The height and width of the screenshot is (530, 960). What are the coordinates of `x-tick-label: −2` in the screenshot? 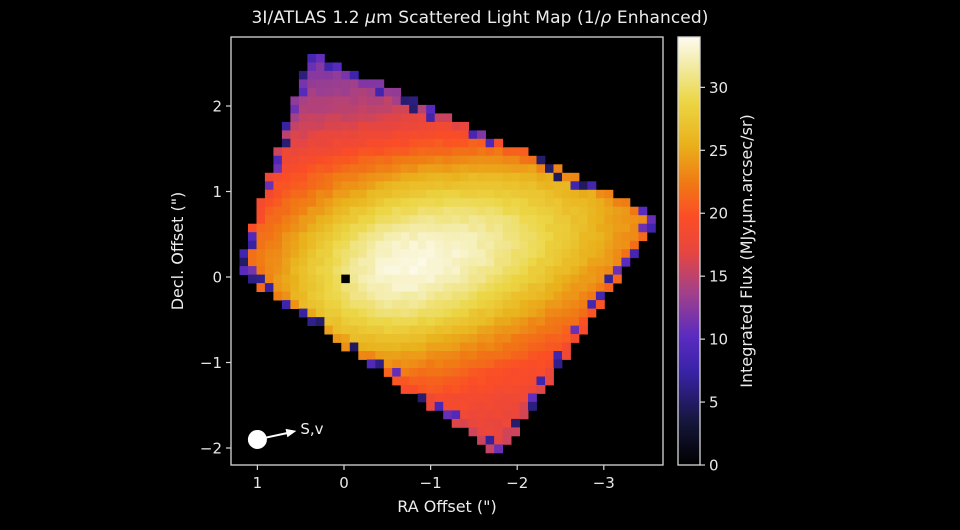 It's located at (517, 483).